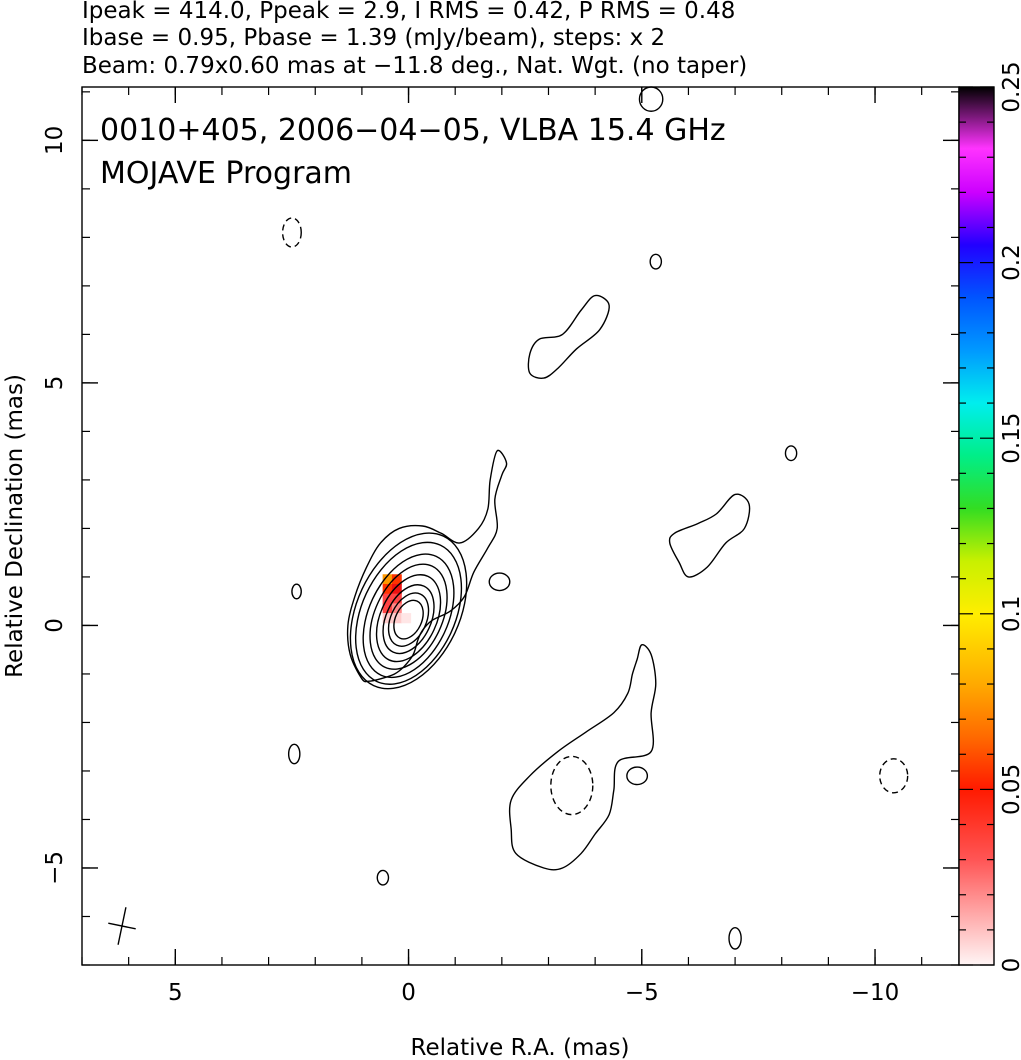 This screenshot has height=1060, width=1021. Describe the element at coordinates (408, 993) in the screenshot. I see `x-tick-label-1: 0` at that location.